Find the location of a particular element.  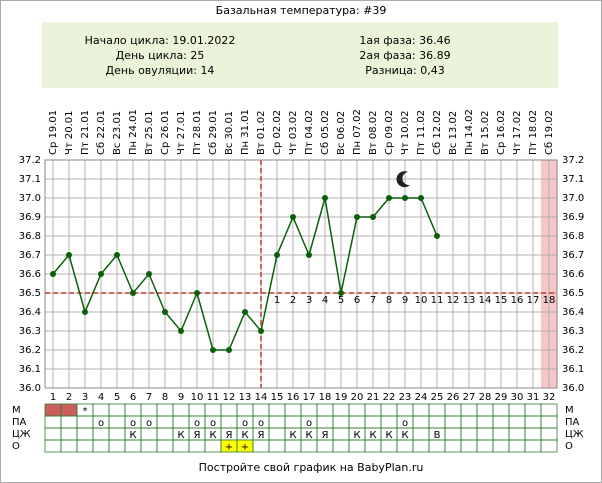

x-tick-label: 18 is located at coordinates (325, 397).